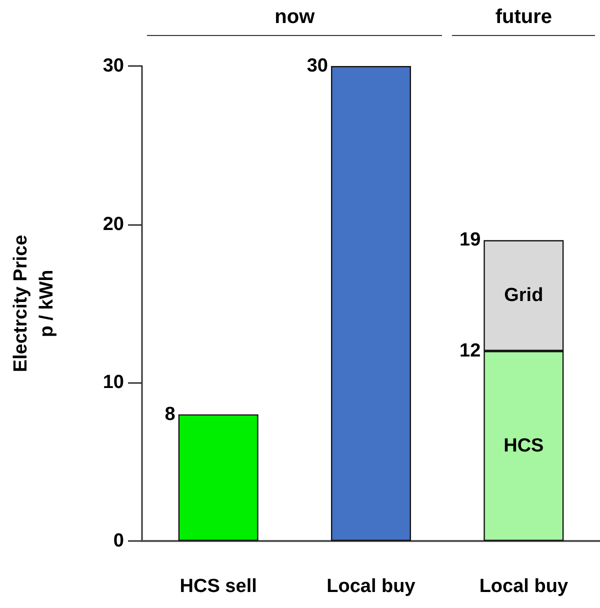 Image resolution: width=600 pixels, height=608 pixels. Describe the element at coordinates (524, 295) in the screenshot. I see `series-label: Grid` at that location.